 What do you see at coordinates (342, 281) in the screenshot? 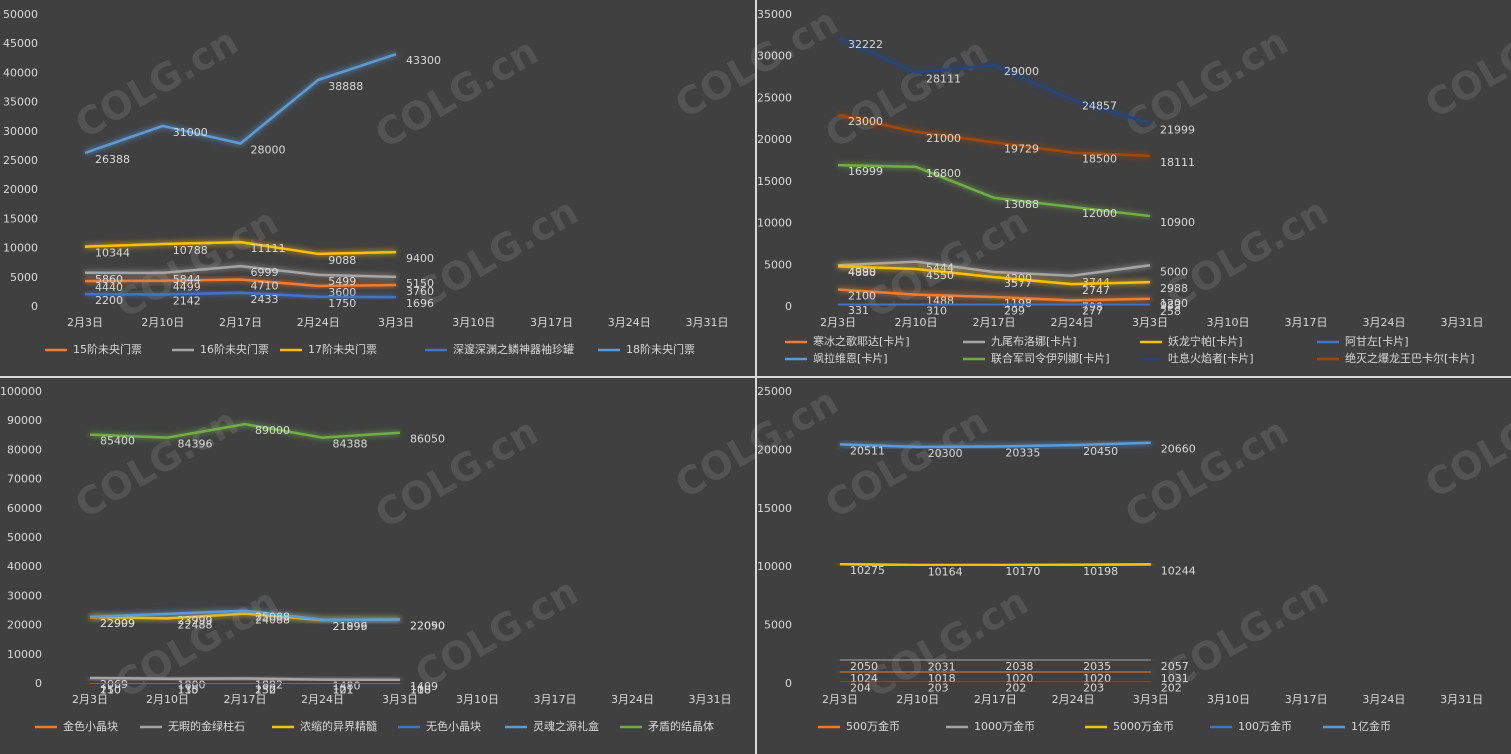
I see `data-label: 5499` at bounding box center [342, 281].